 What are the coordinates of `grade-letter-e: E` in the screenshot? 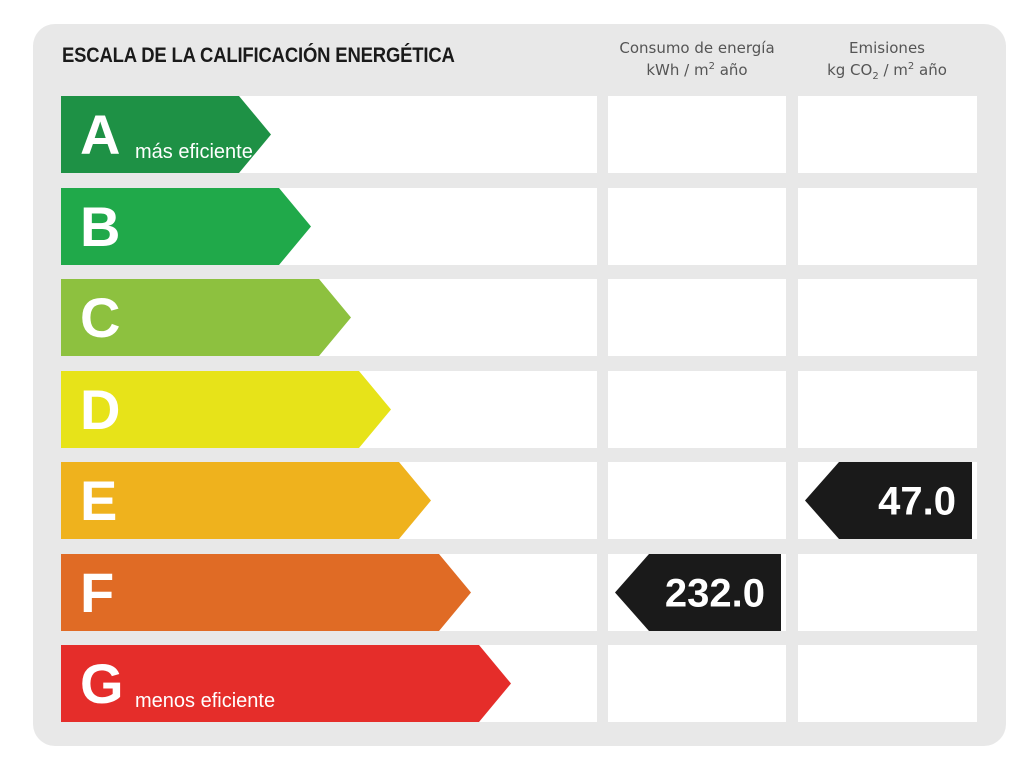 It's located at (98, 500).